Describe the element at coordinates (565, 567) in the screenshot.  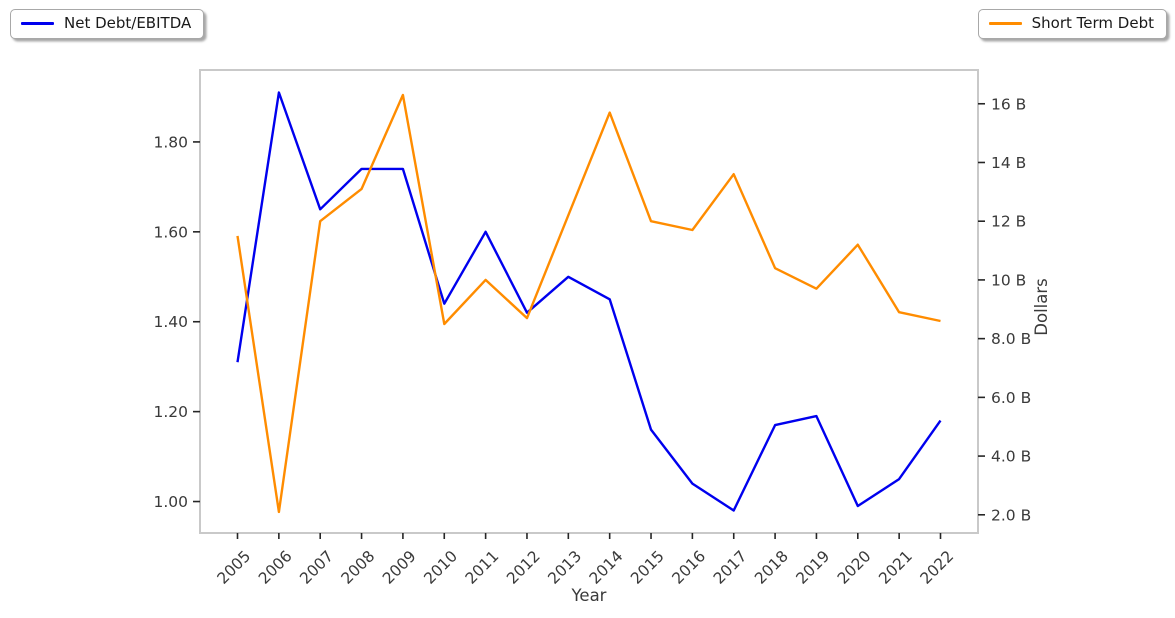
I see `svg-text: 2013` at that location.